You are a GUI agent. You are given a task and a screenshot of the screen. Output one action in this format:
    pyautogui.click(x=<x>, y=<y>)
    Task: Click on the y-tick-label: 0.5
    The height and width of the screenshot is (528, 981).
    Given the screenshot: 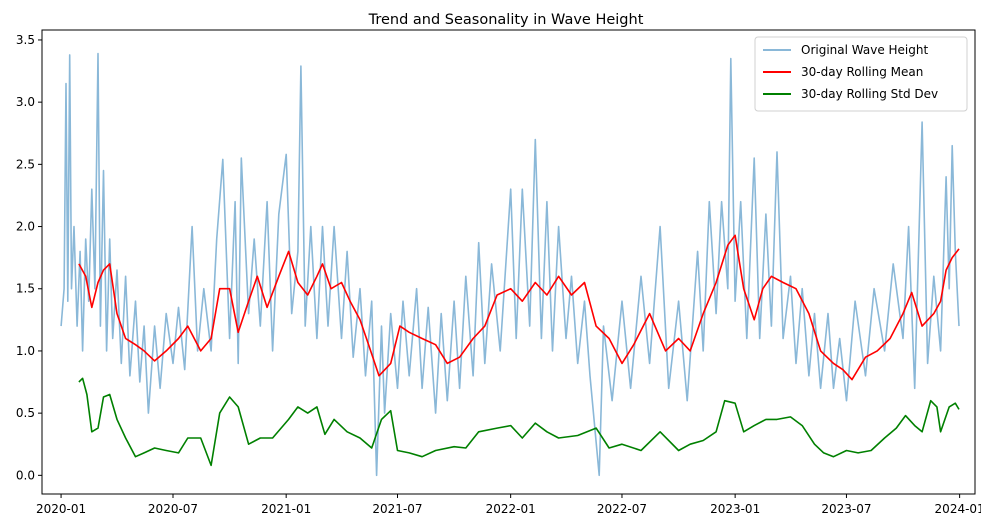 What is the action you would take?
    pyautogui.click(x=25, y=413)
    